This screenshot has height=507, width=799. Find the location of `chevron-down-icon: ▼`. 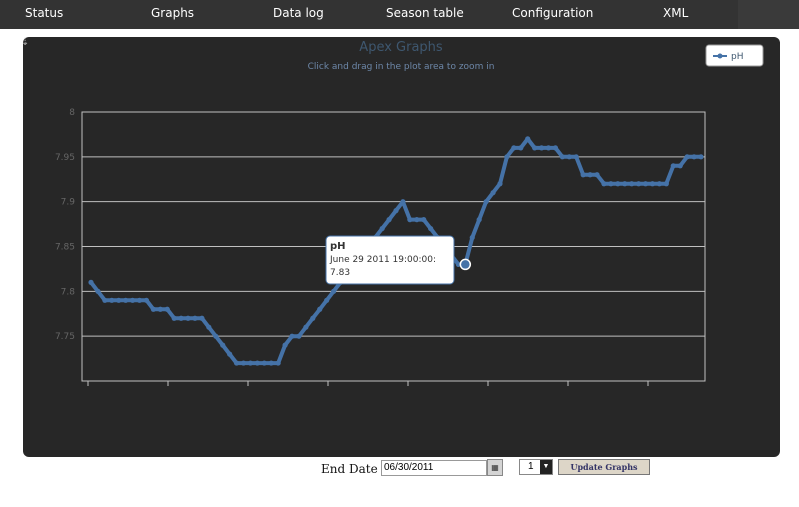

chevron-down-icon: ▼ is located at coordinates (546, 467).